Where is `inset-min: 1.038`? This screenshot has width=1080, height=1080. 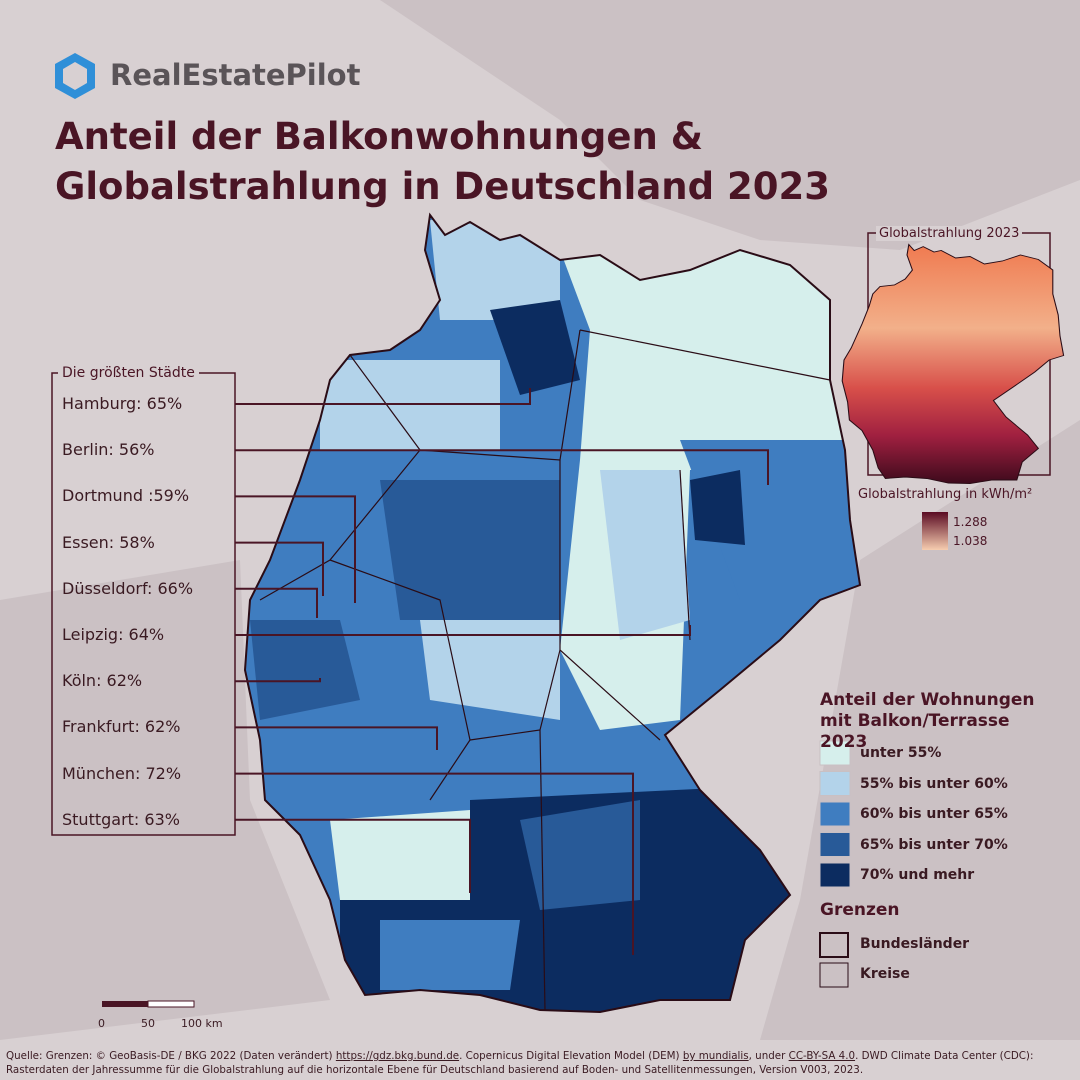
inset-min: 1.038 is located at coordinates (970, 541).